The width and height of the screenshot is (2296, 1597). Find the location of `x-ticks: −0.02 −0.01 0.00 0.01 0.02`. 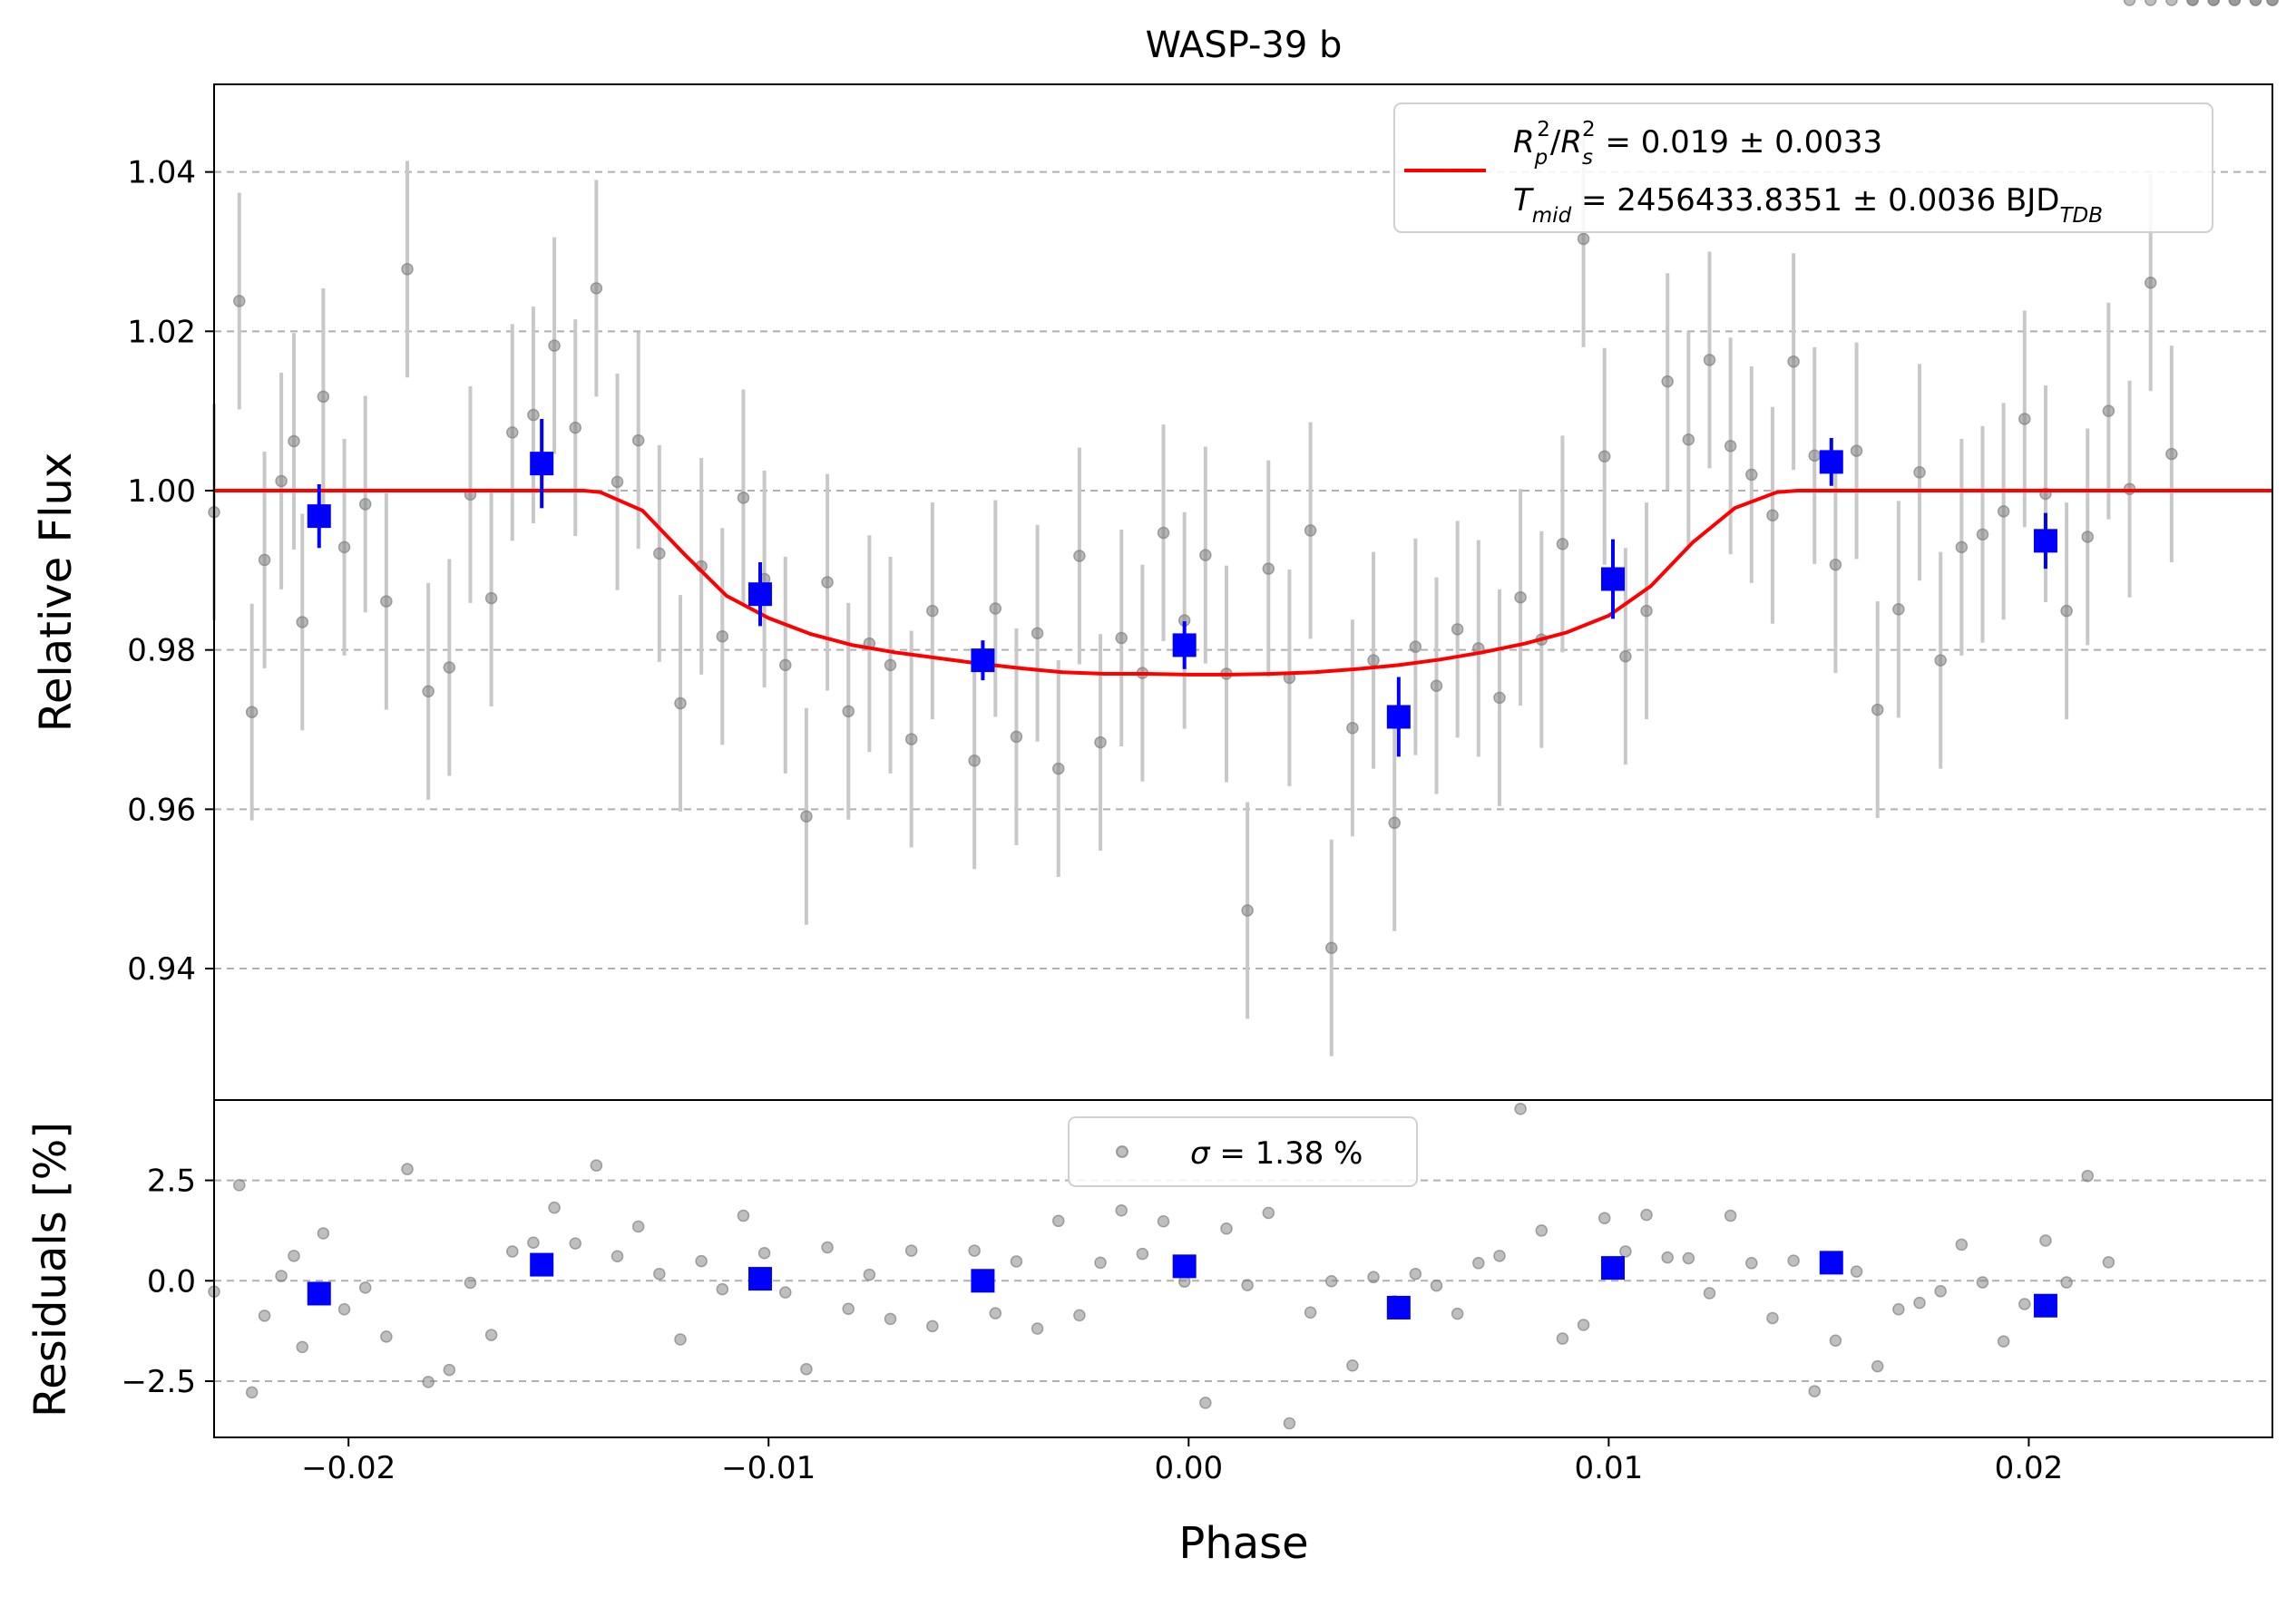

x-ticks: −0.02 −0.01 0.00 0.01 0.02 is located at coordinates (1182, 1461).